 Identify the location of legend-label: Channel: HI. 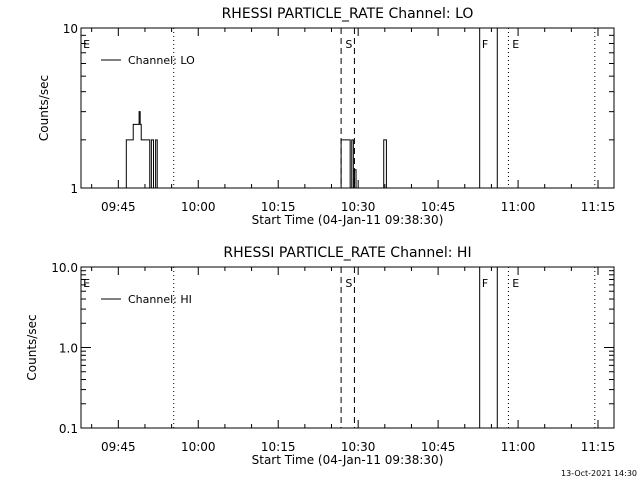
(160, 299).